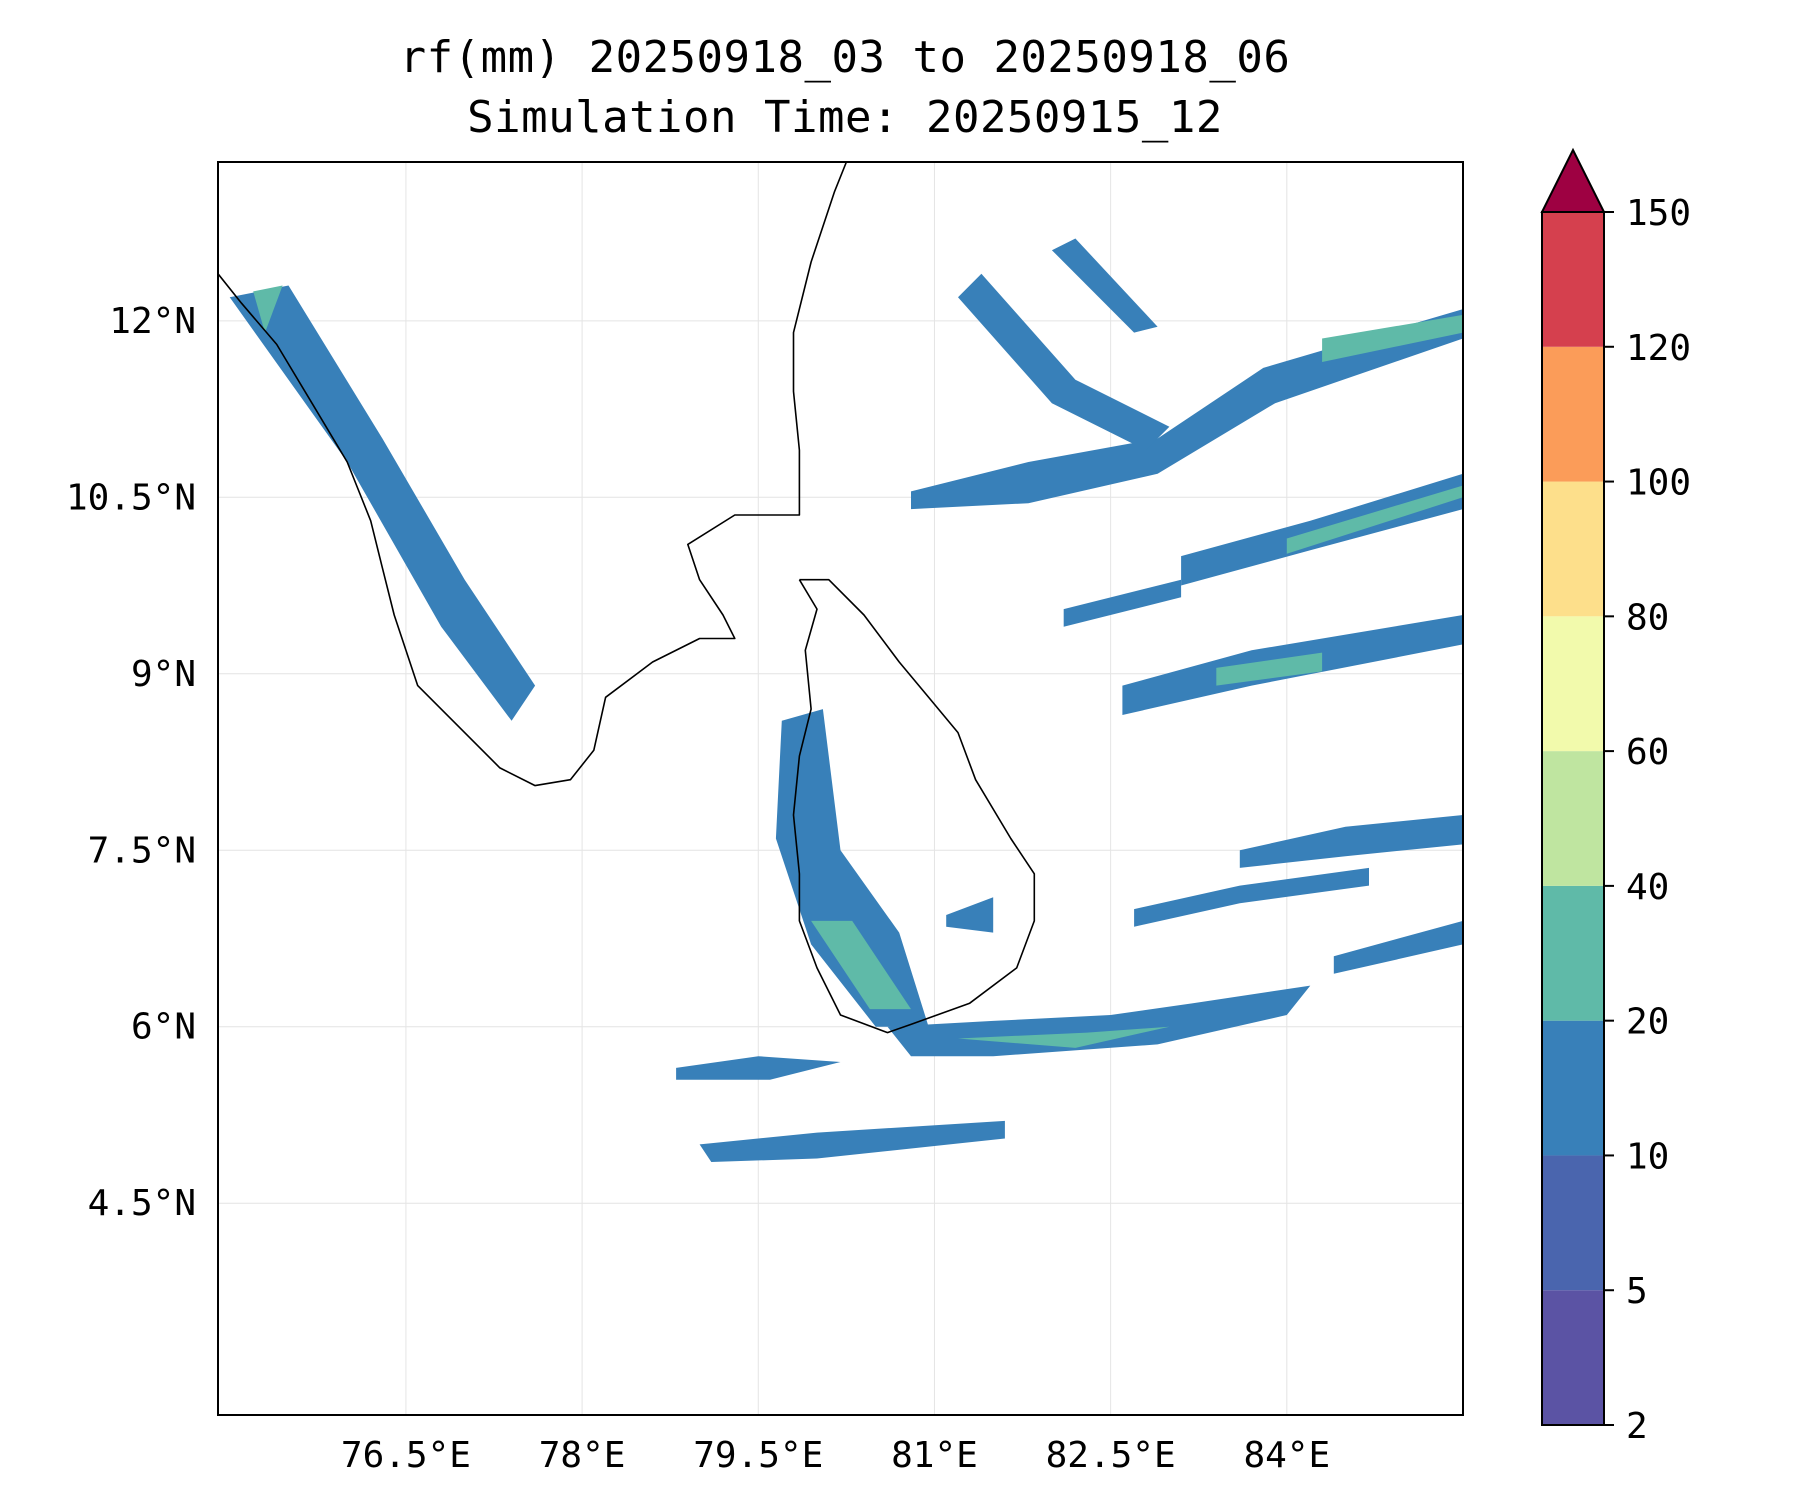 The image size is (1800, 1500). Describe the element at coordinates (1615, 797) in the screenshot. I see `colorbar: 2 5 10 20 40 60 80 100 120 150` at that location.